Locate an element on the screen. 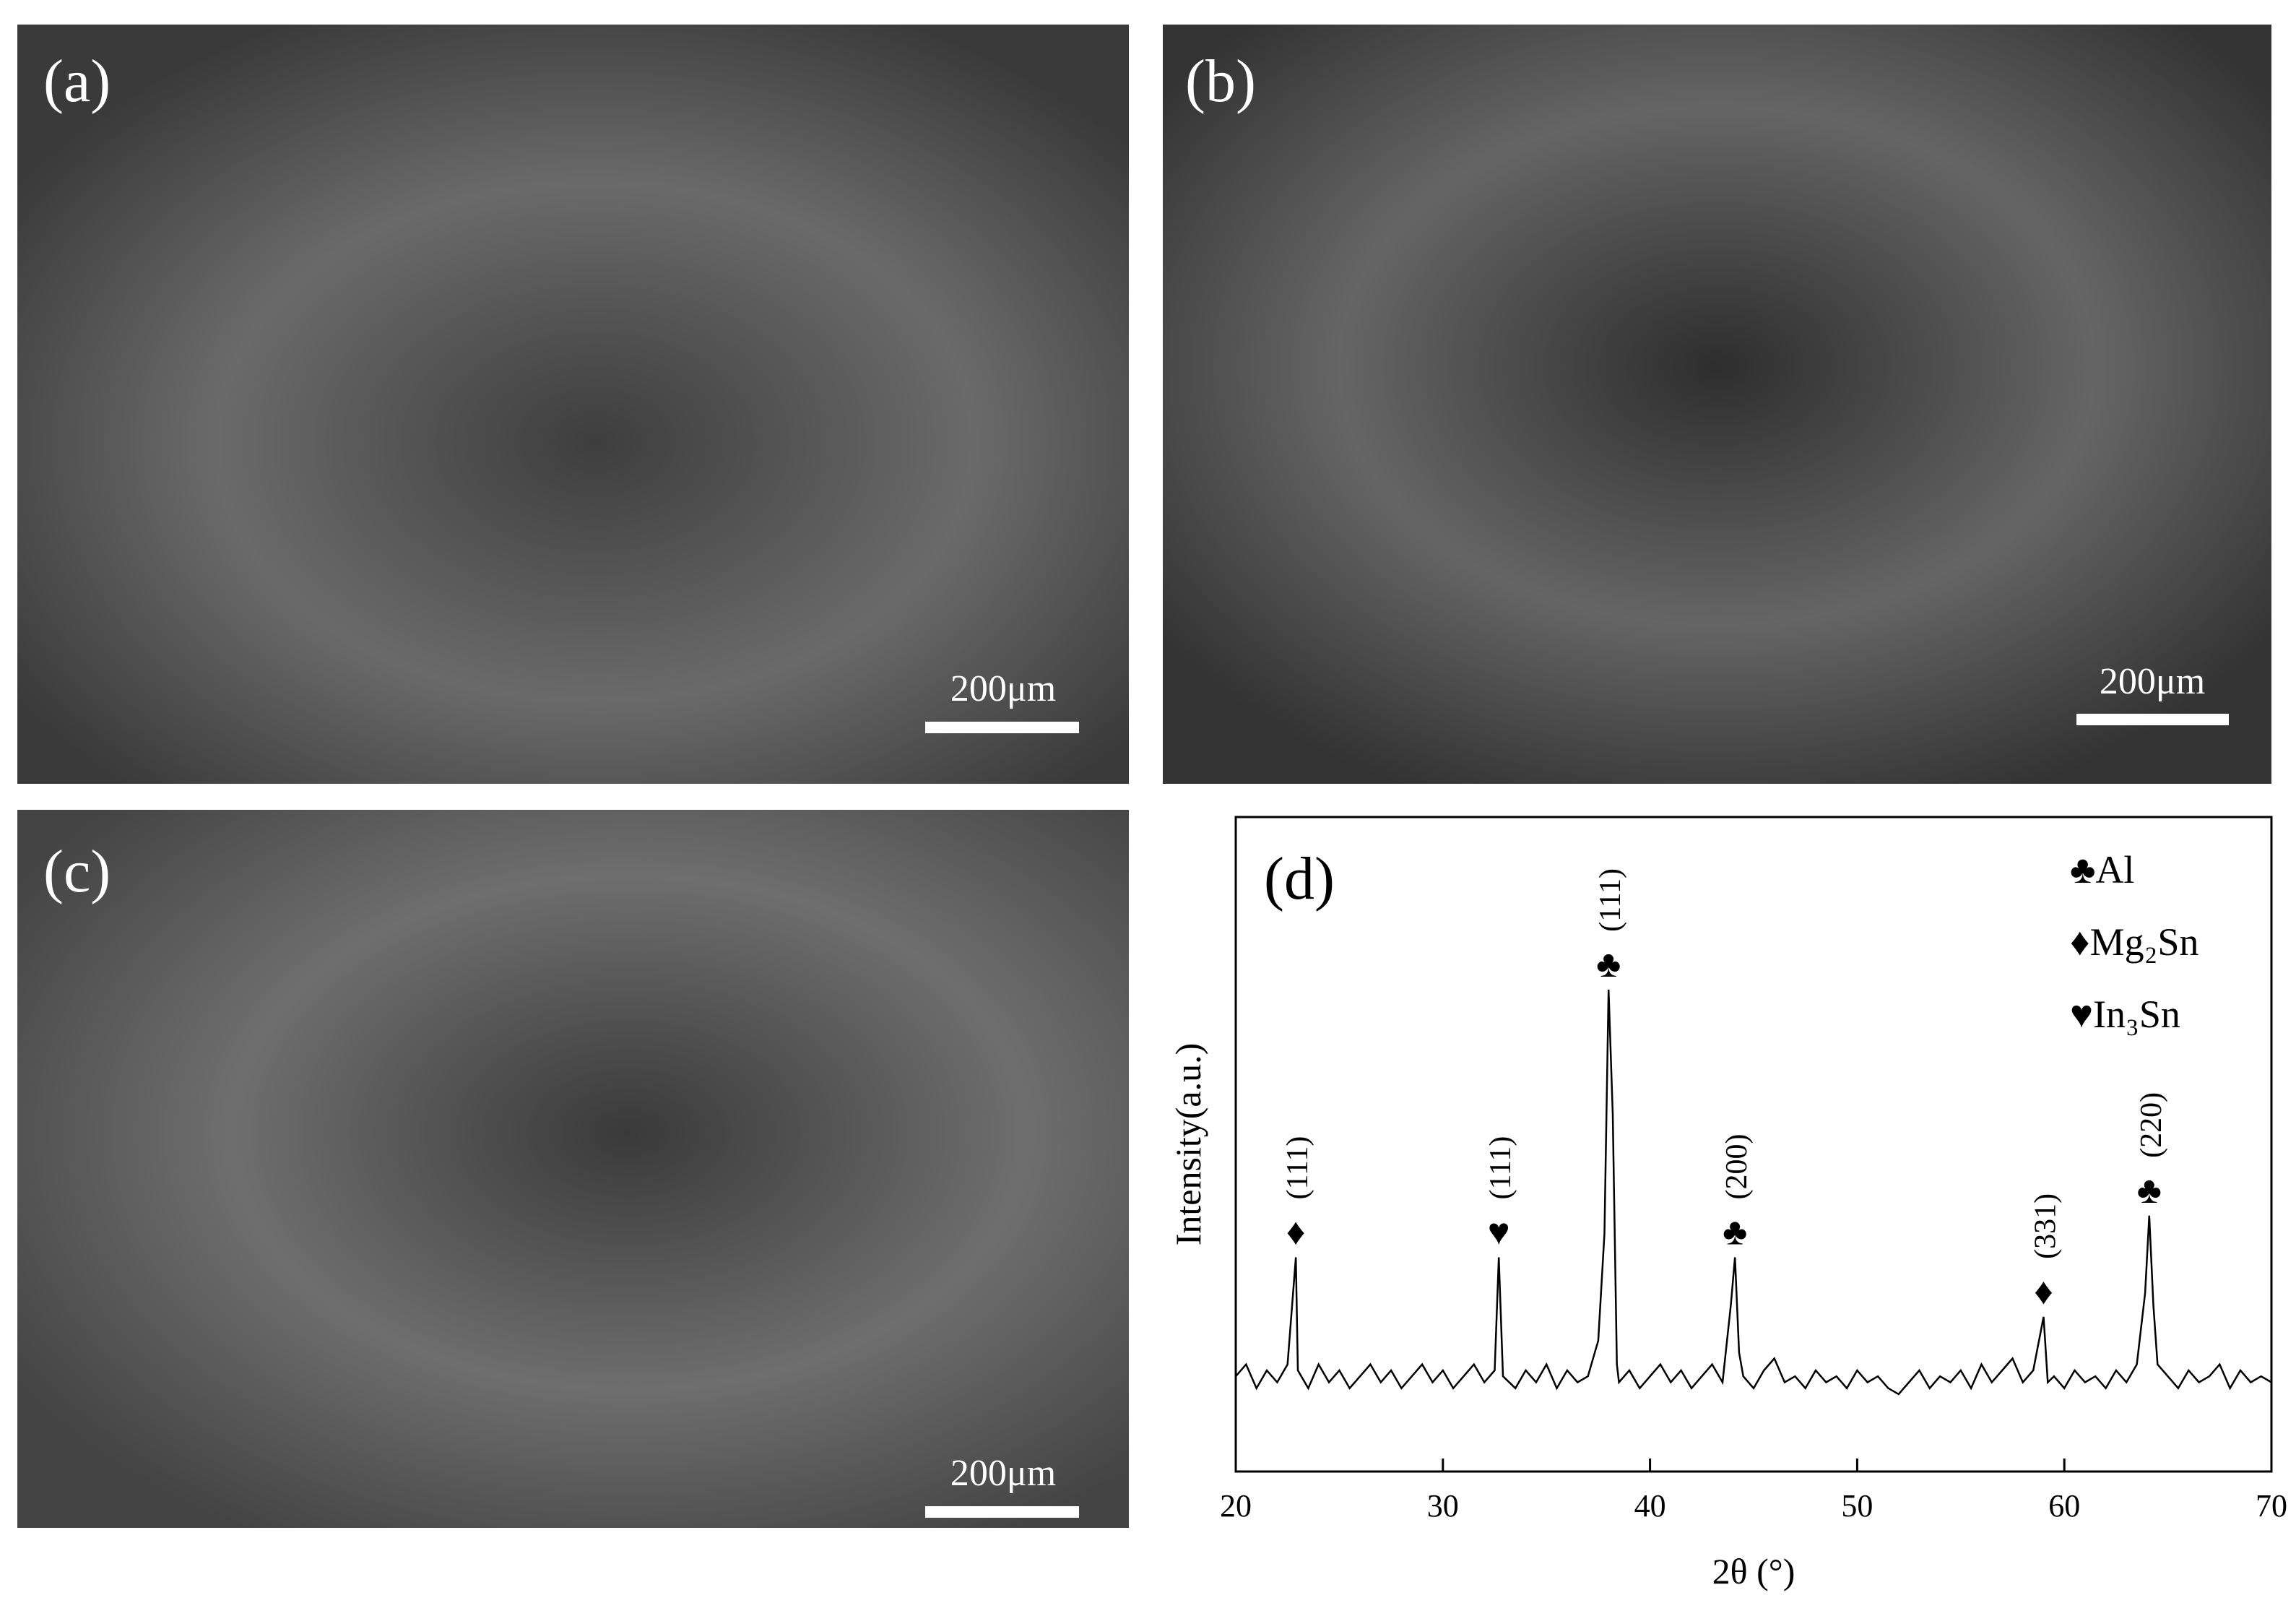 The width and height of the screenshot is (2296, 1616). legend-entry: ♥In₃Sn is located at coordinates (2125, 1014).